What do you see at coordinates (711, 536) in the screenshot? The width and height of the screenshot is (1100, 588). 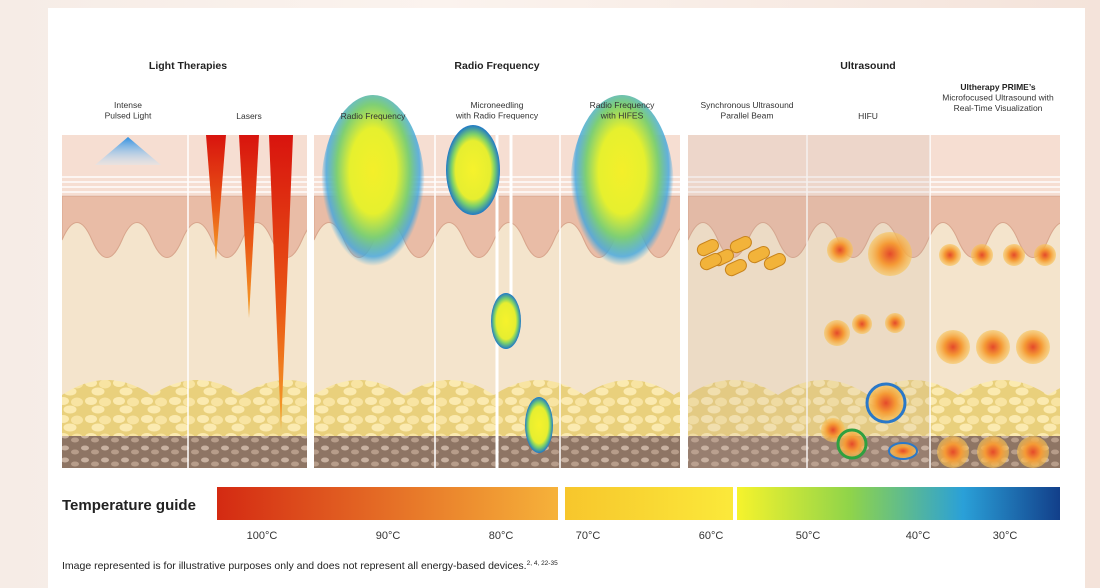 I see `temperature-label: 60°C` at bounding box center [711, 536].